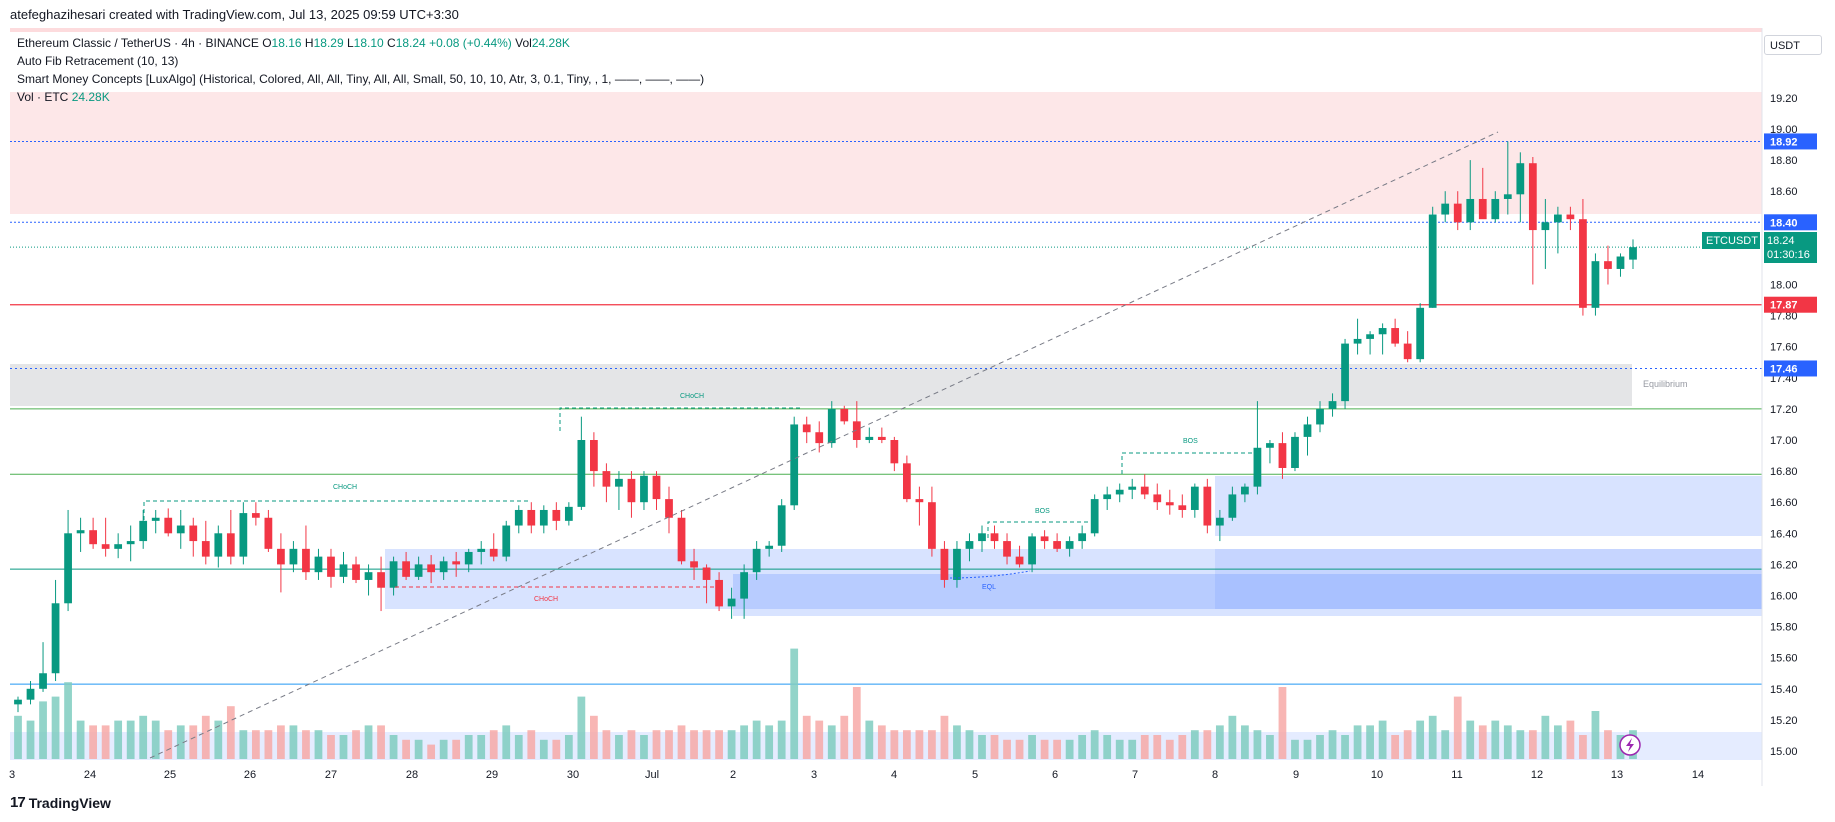 This screenshot has width=1835, height=822. I want to click on time-tick-label: 4, so click(894, 775).